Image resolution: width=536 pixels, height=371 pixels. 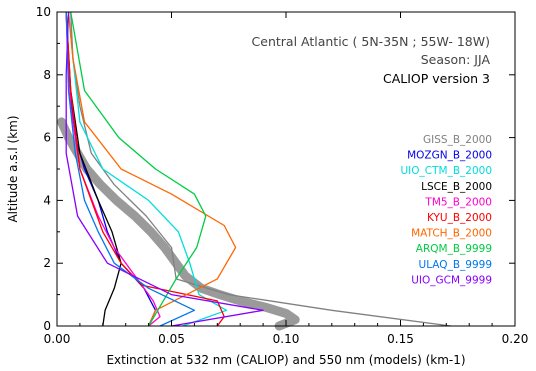 What do you see at coordinates (47, 263) in the screenshot?
I see `y-tick-label: 2` at bounding box center [47, 263].